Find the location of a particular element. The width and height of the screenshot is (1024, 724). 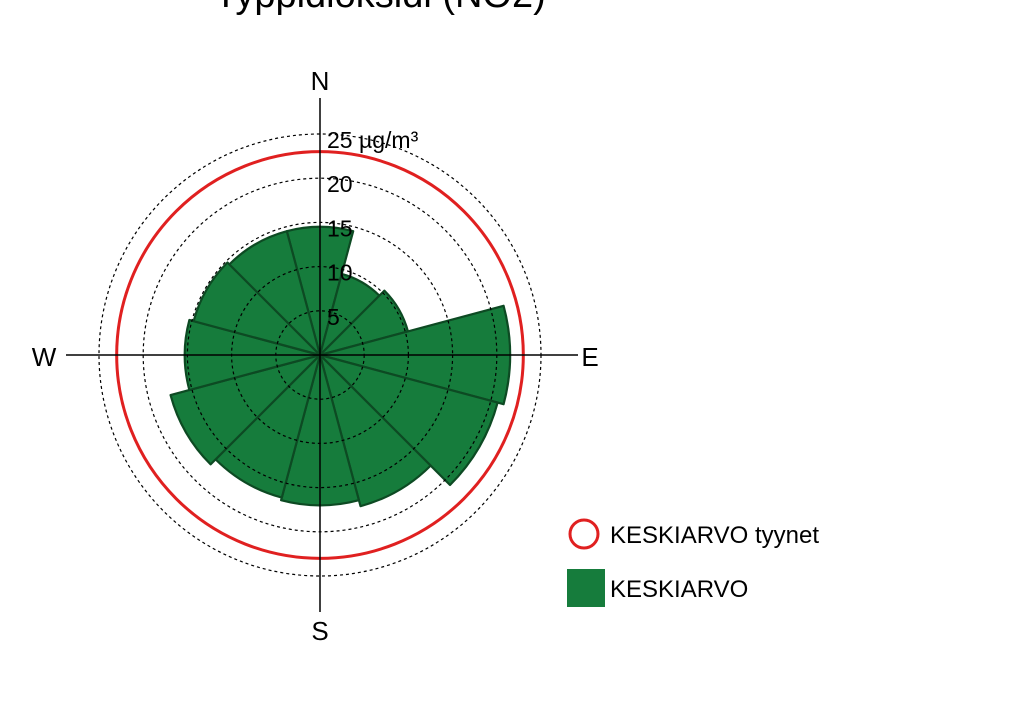

legend-mean-swatch is located at coordinates (586, 588).